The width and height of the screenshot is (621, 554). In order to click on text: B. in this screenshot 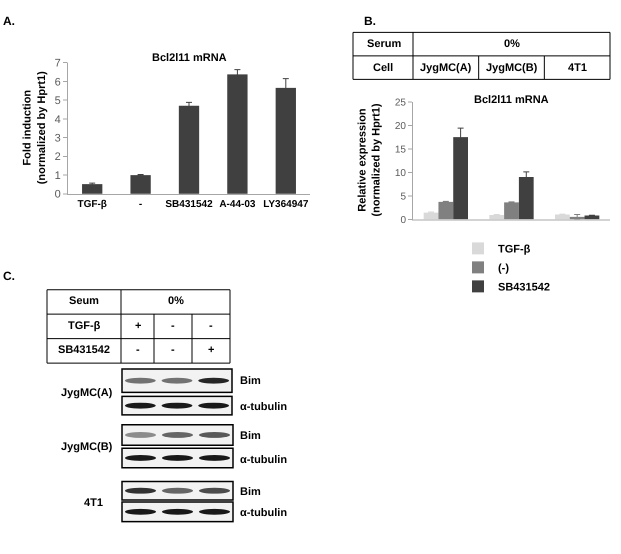, I will do `click(370, 21)`.